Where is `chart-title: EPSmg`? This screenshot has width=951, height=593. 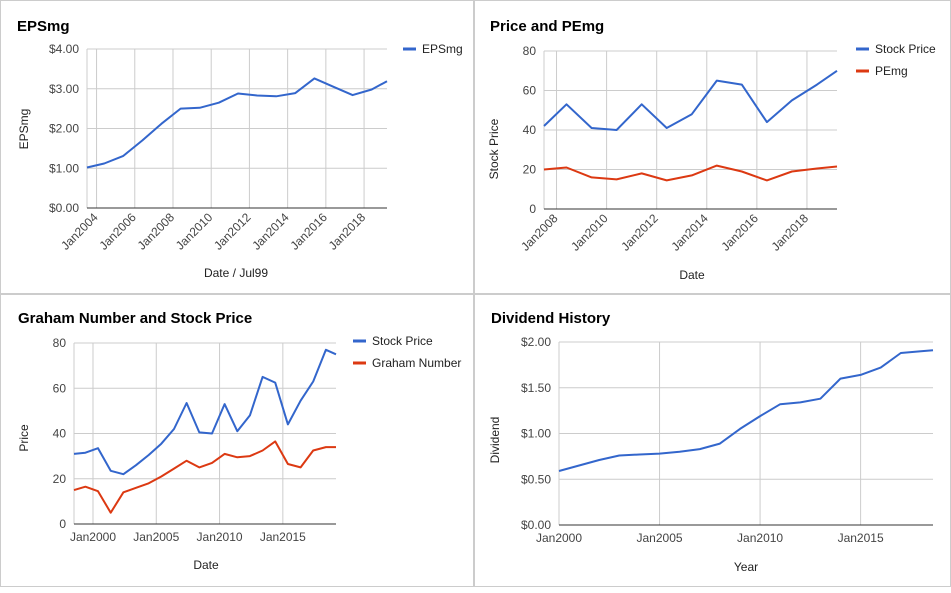 chart-title: EPSmg is located at coordinates (43, 26).